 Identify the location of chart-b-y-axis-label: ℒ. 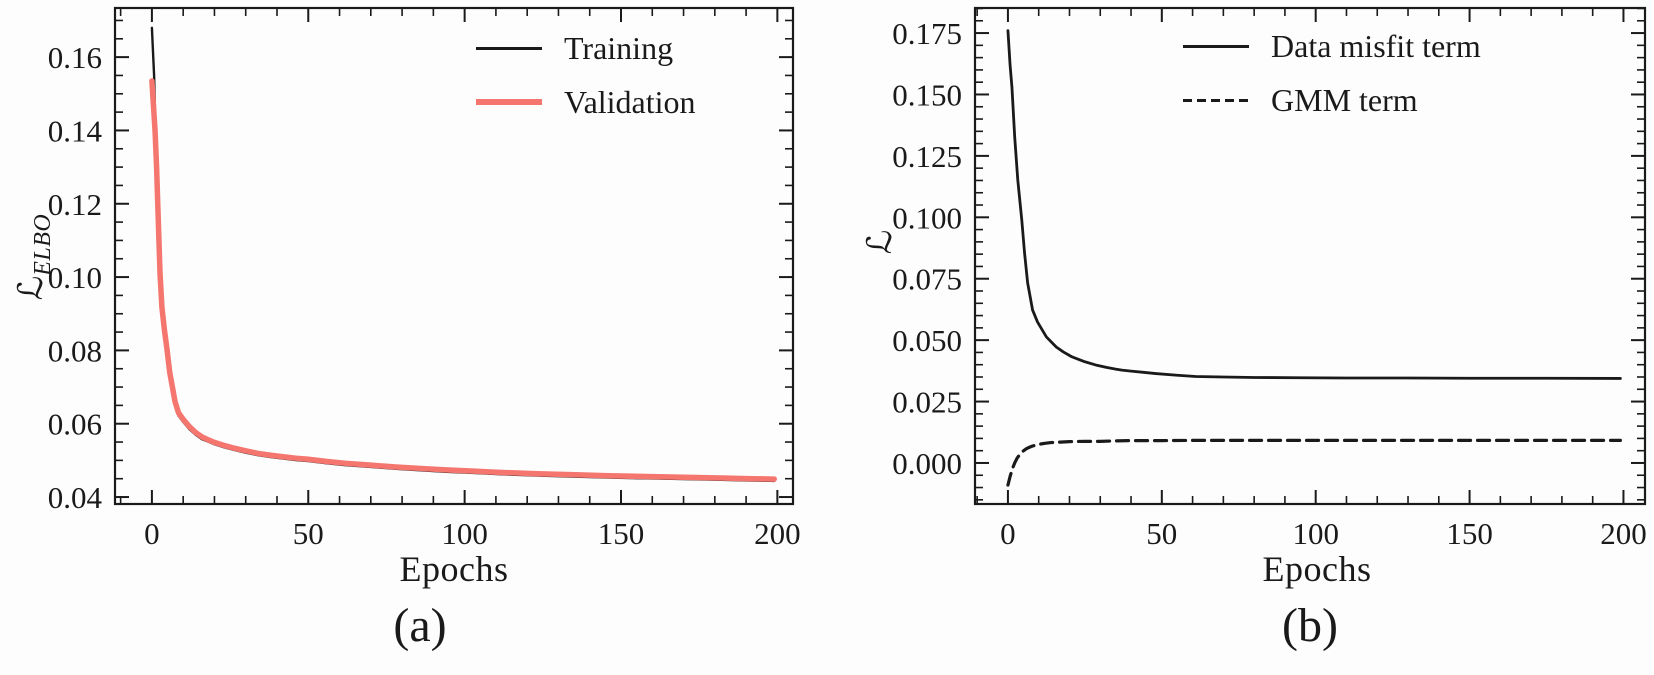
(883, 242).